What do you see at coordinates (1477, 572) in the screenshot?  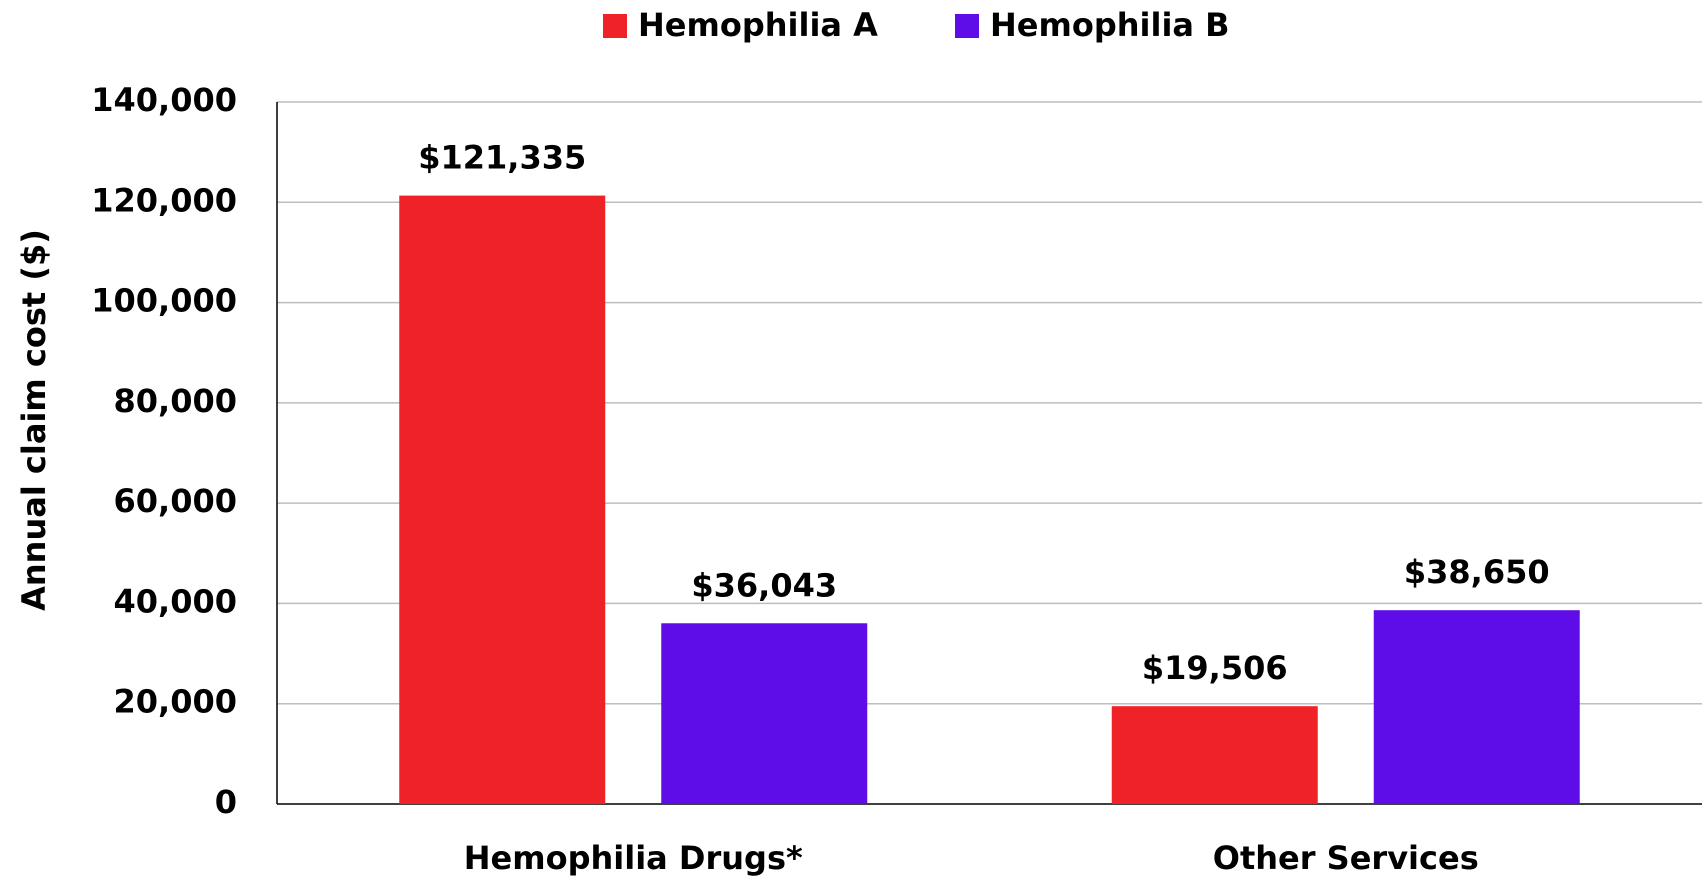 I see `value-label: $38,650` at bounding box center [1477, 572].